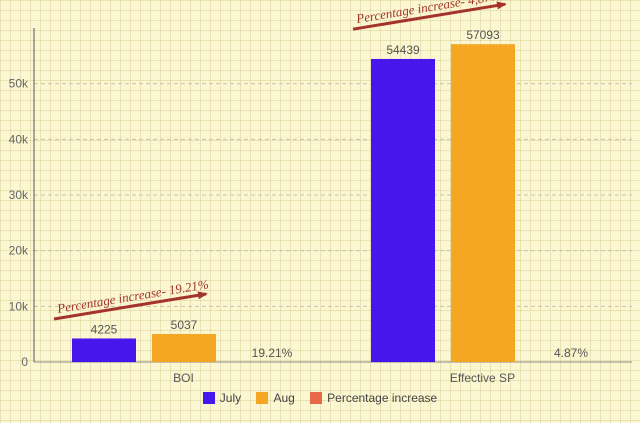 This screenshot has height=423, width=640. Describe the element at coordinates (130, 306) in the screenshot. I see `annotation-arrow-boi` at that location.